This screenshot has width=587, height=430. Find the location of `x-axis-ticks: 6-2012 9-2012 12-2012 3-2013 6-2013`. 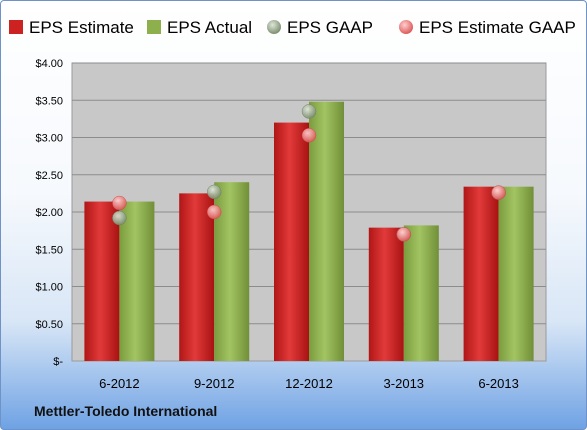

x-axis-ticks: 6-2012 9-2012 12-2012 3-2013 6-2013 is located at coordinates (309, 383).